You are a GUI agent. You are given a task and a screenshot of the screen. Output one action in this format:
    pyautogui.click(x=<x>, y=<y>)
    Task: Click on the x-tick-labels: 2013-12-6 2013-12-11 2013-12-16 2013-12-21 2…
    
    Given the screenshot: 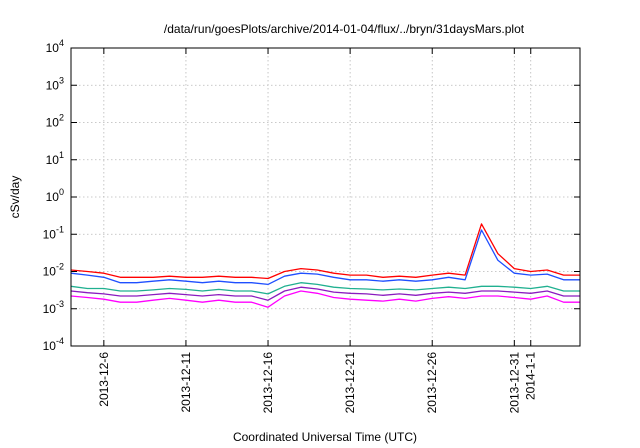 What is the action you would take?
    pyautogui.click(x=317, y=383)
    